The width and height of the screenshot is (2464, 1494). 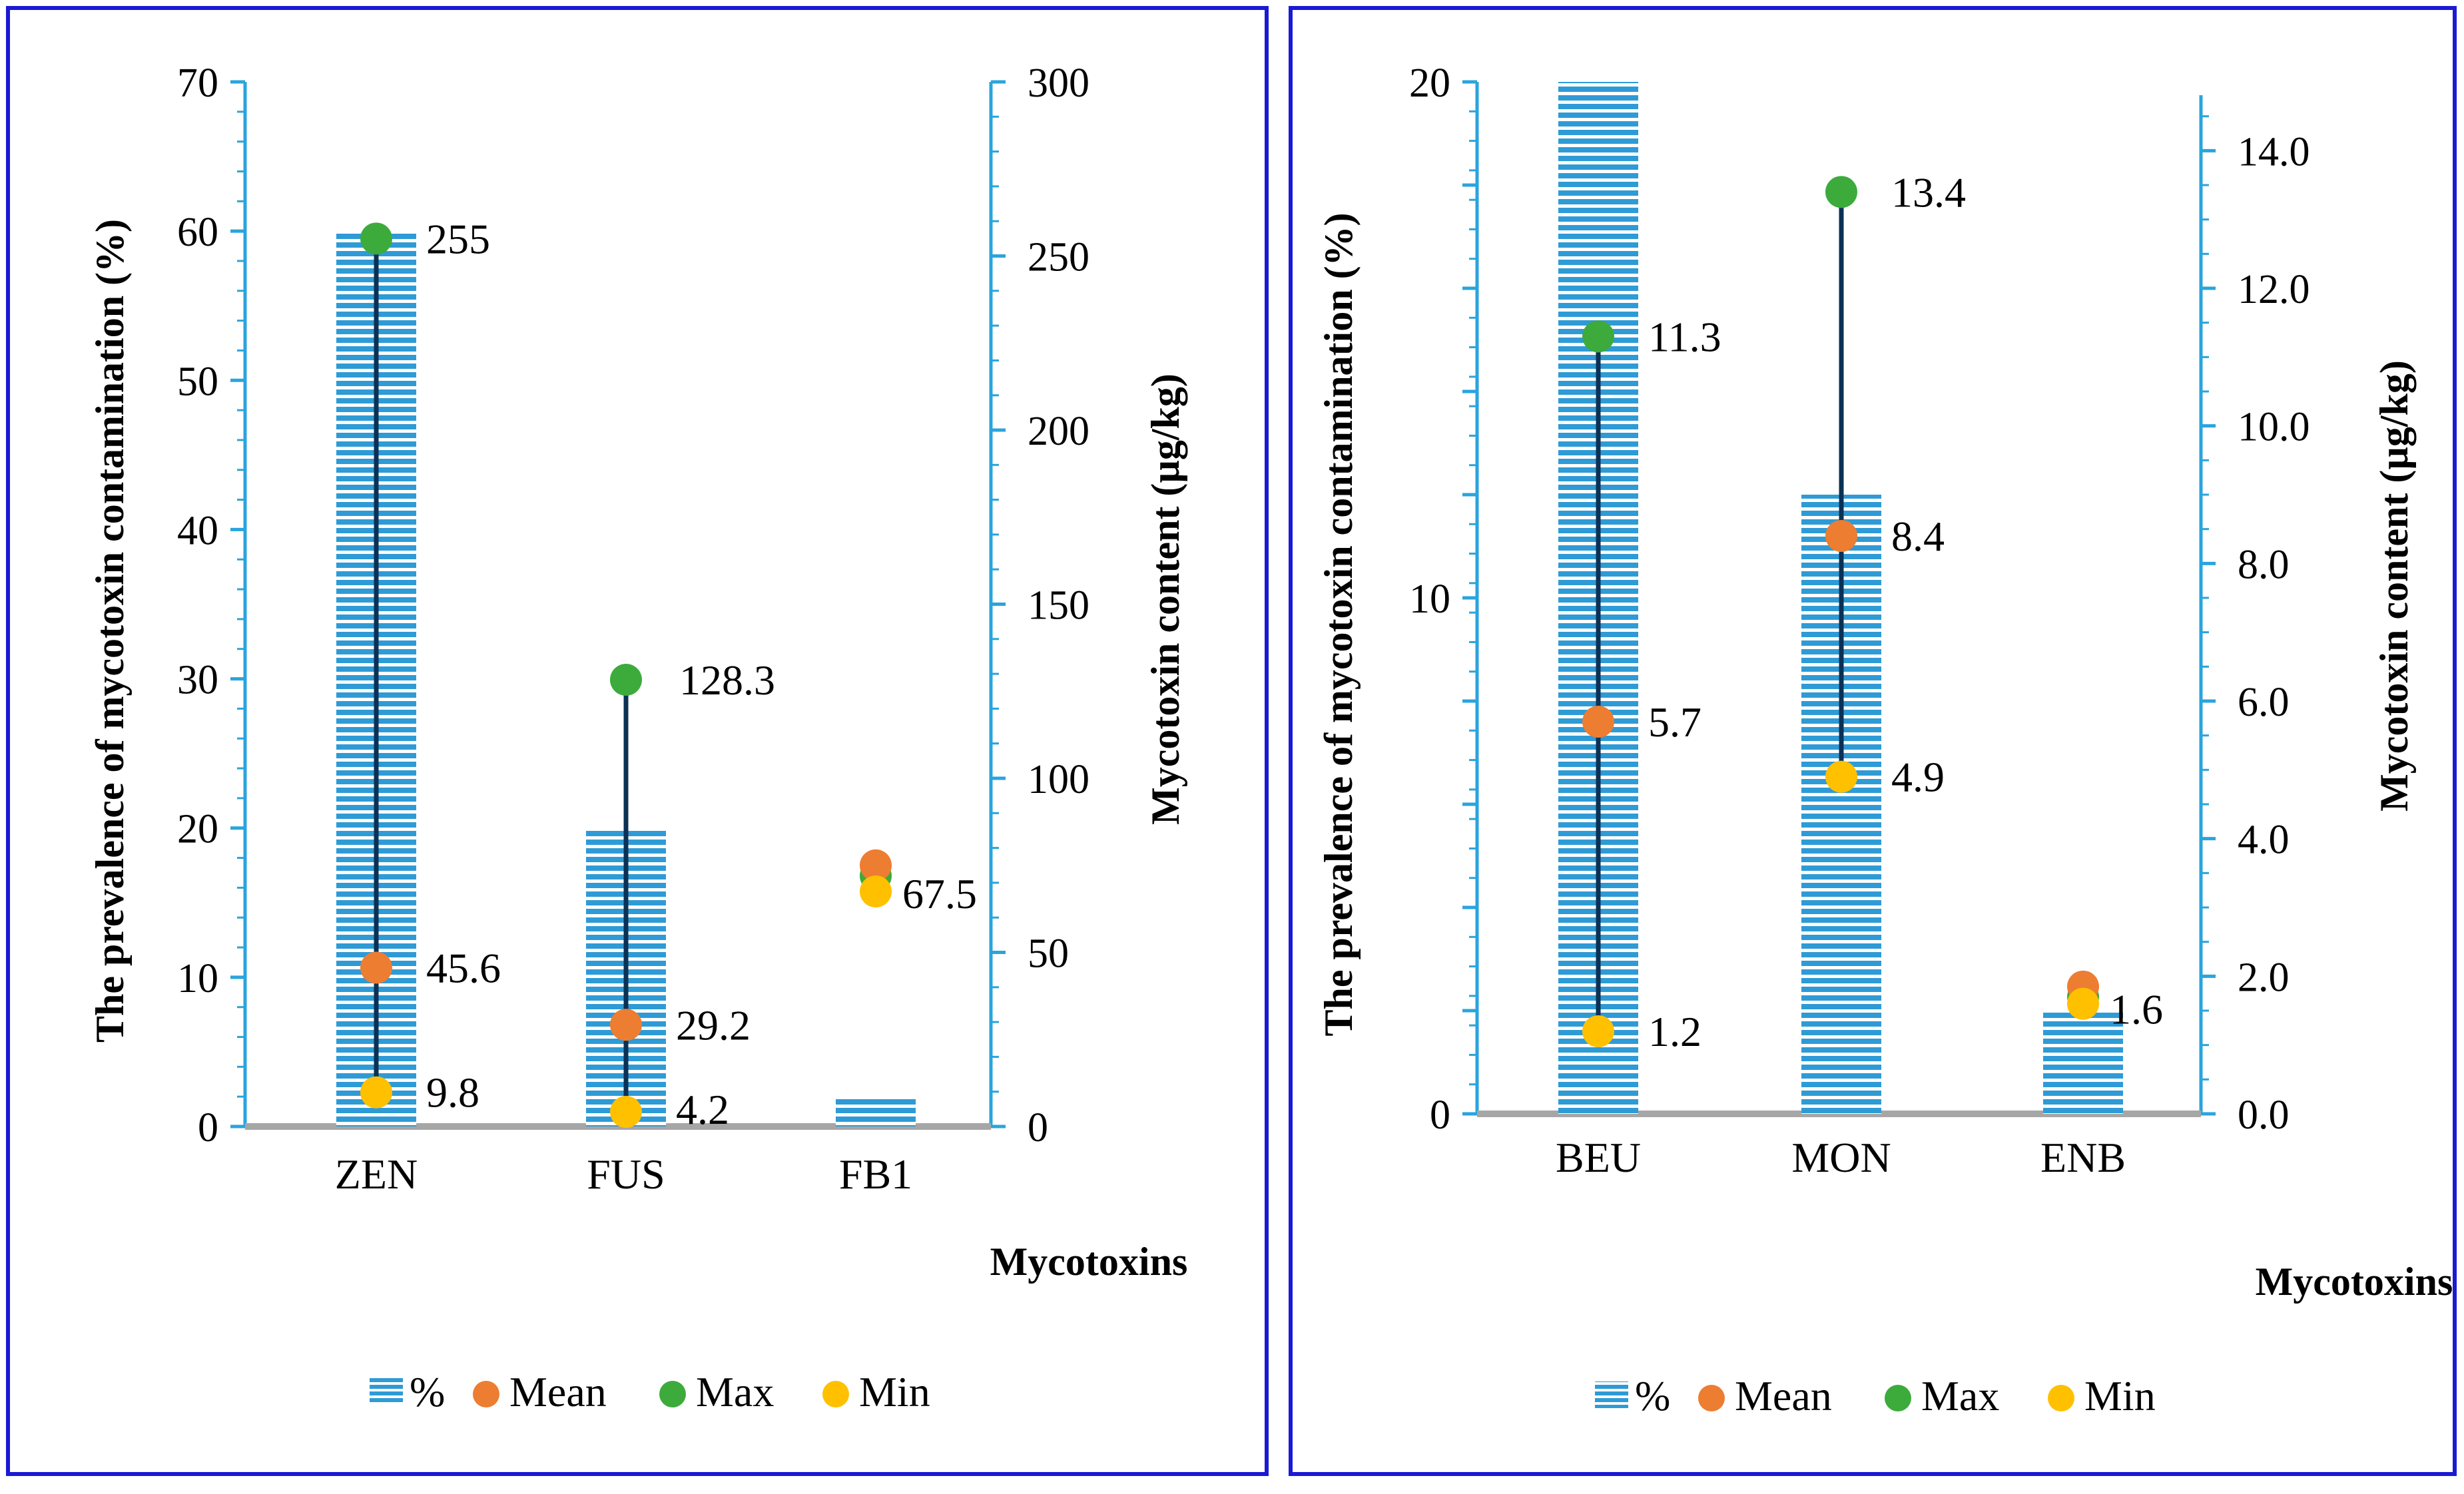 What do you see at coordinates (2083, 1004) in the screenshot?
I see `min-point-enb` at bounding box center [2083, 1004].